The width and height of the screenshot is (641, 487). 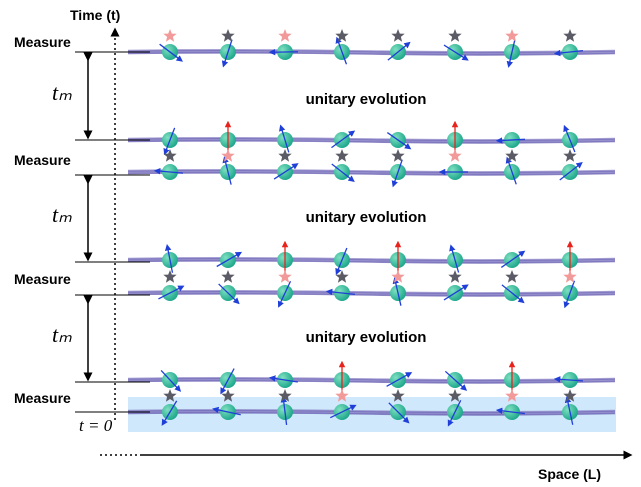 I want to click on space-label: Space (L), so click(x=569, y=474).